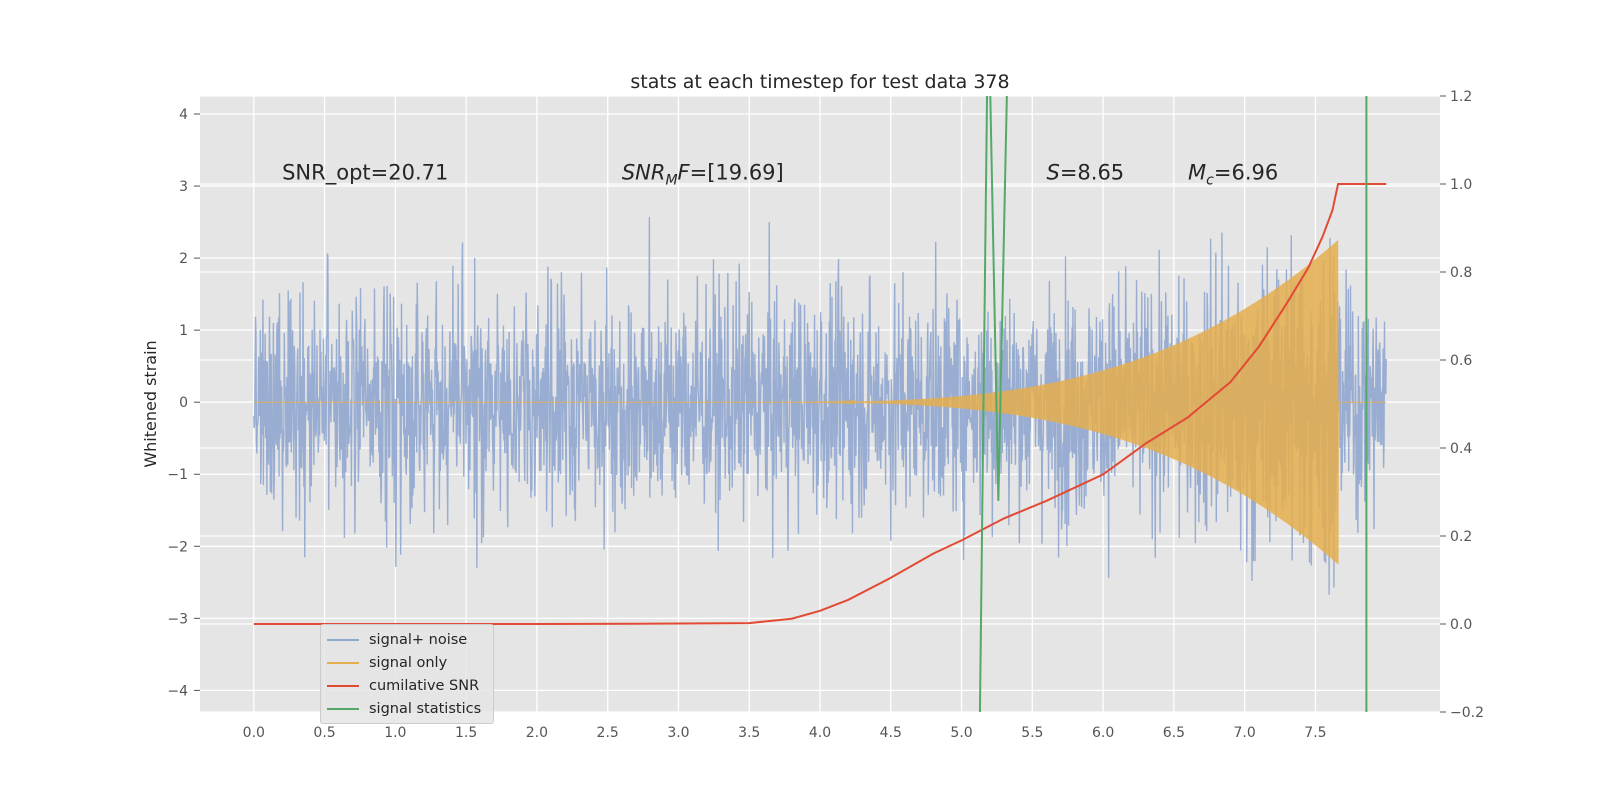 The image size is (1600, 800). I want to click on y-tick-label: 3, so click(183, 187).